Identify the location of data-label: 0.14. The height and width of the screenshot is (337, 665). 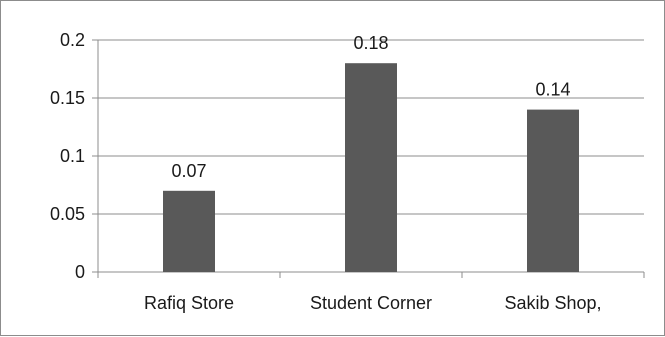
(552, 90).